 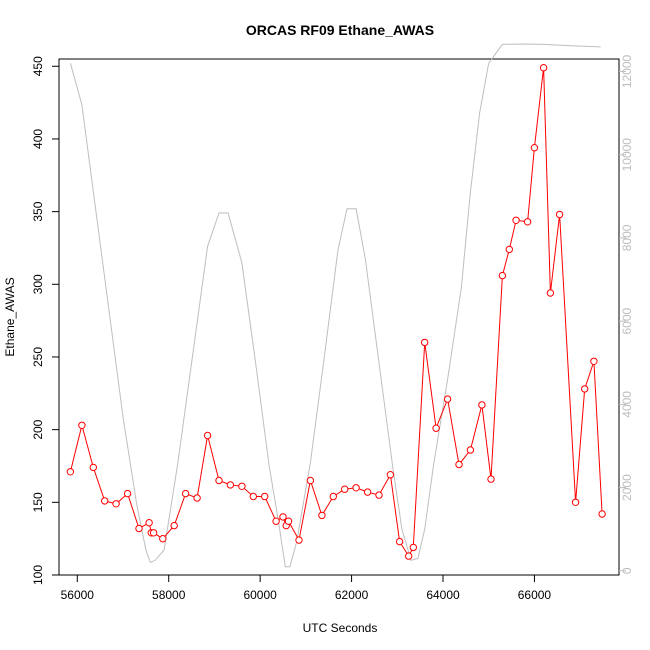 I want to click on y-axis: 100 150 200 250 300 350 400 450, so click(x=45, y=320).